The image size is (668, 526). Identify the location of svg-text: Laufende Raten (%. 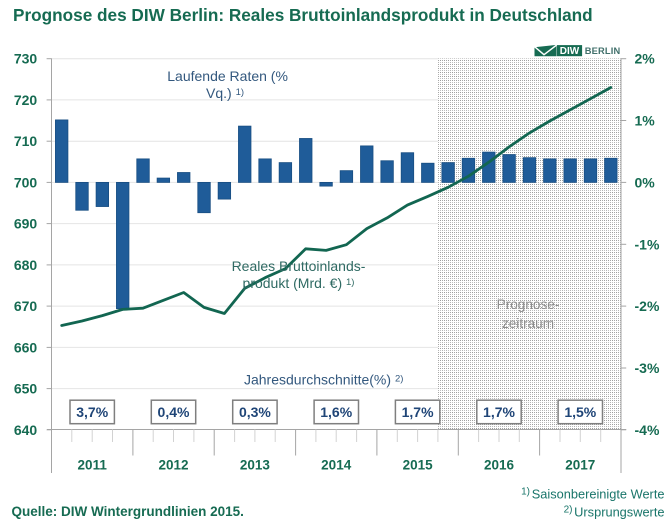
(227, 76).